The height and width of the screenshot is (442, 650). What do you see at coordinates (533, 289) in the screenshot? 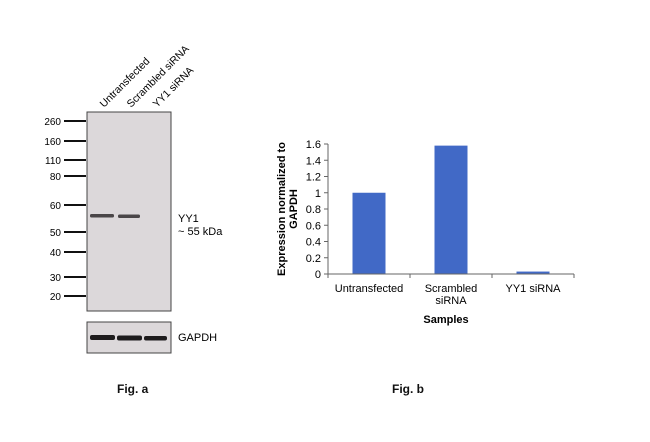
I see `x-tick-label: YY1 siRNA` at bounding box center [533, 289].